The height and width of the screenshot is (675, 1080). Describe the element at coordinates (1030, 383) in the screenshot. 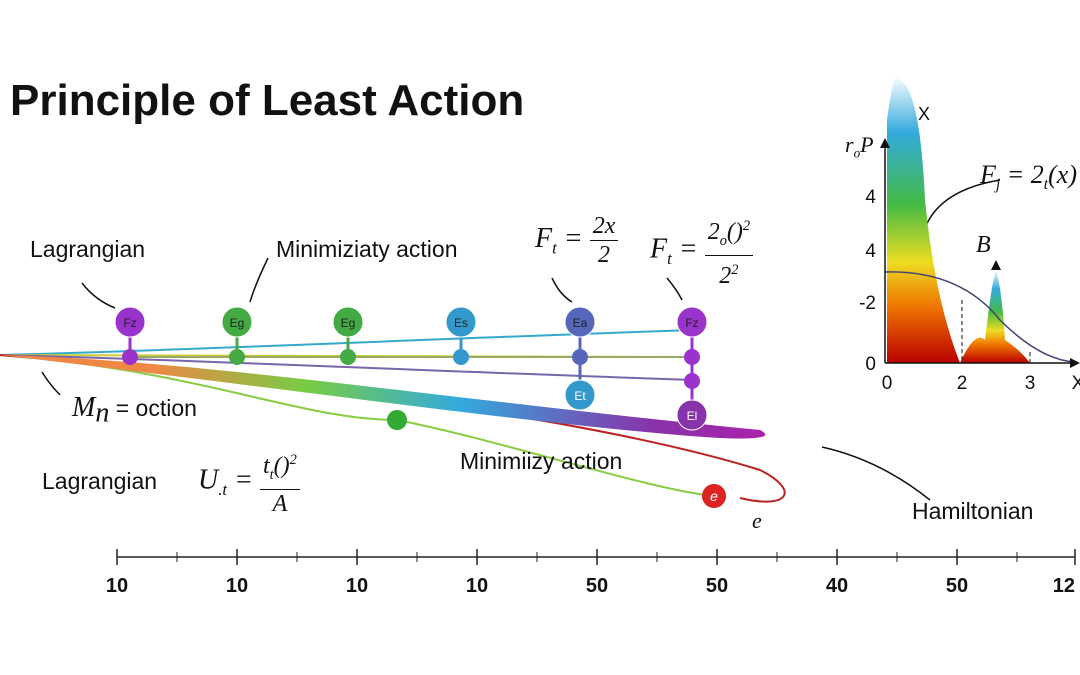

I see `inset-x-tick: 3` at that location.